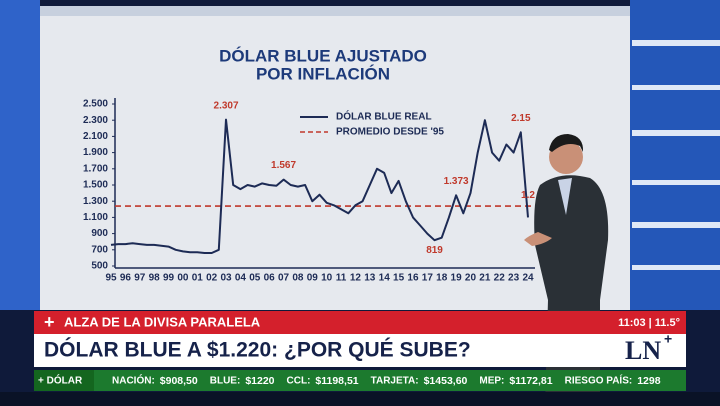 This screenshot has height=406, width=720. Describe the element at coordinates (95, 185) in the screenshot. I see `y-tick-label: 1.500` at that location.